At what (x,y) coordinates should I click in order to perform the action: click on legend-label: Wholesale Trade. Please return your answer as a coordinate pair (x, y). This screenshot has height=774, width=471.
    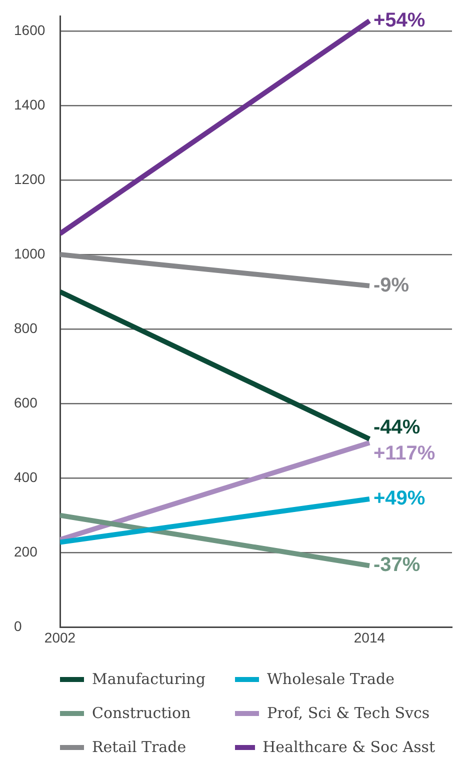
    Looking at the image, I should click on (330, 679).